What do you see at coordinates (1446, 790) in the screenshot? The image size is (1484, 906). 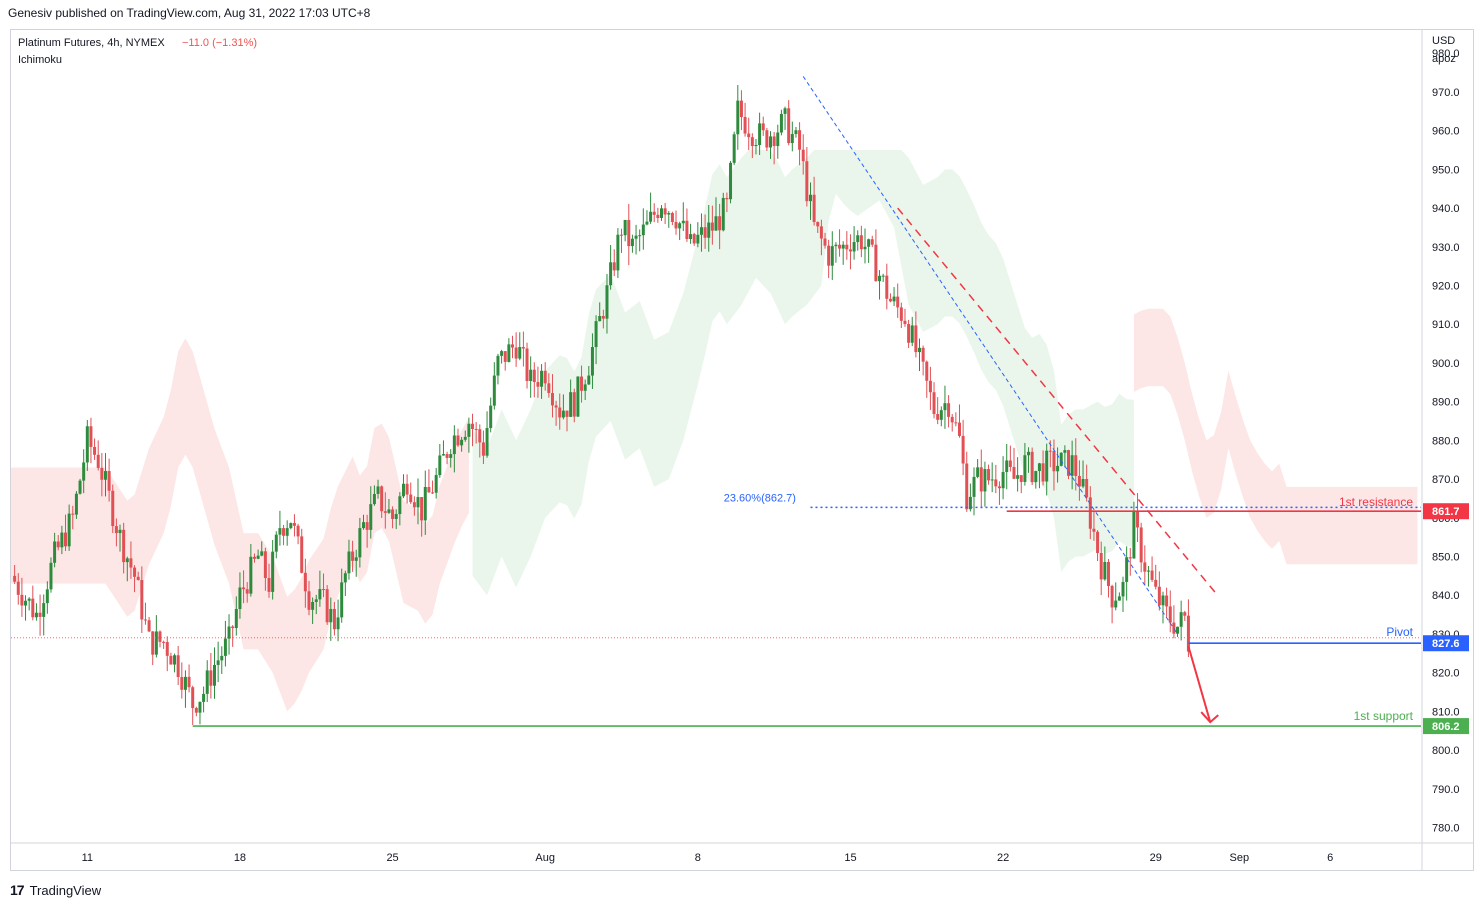 I see `price-tick-label: 790.0` at bounding box center [1446, 790].